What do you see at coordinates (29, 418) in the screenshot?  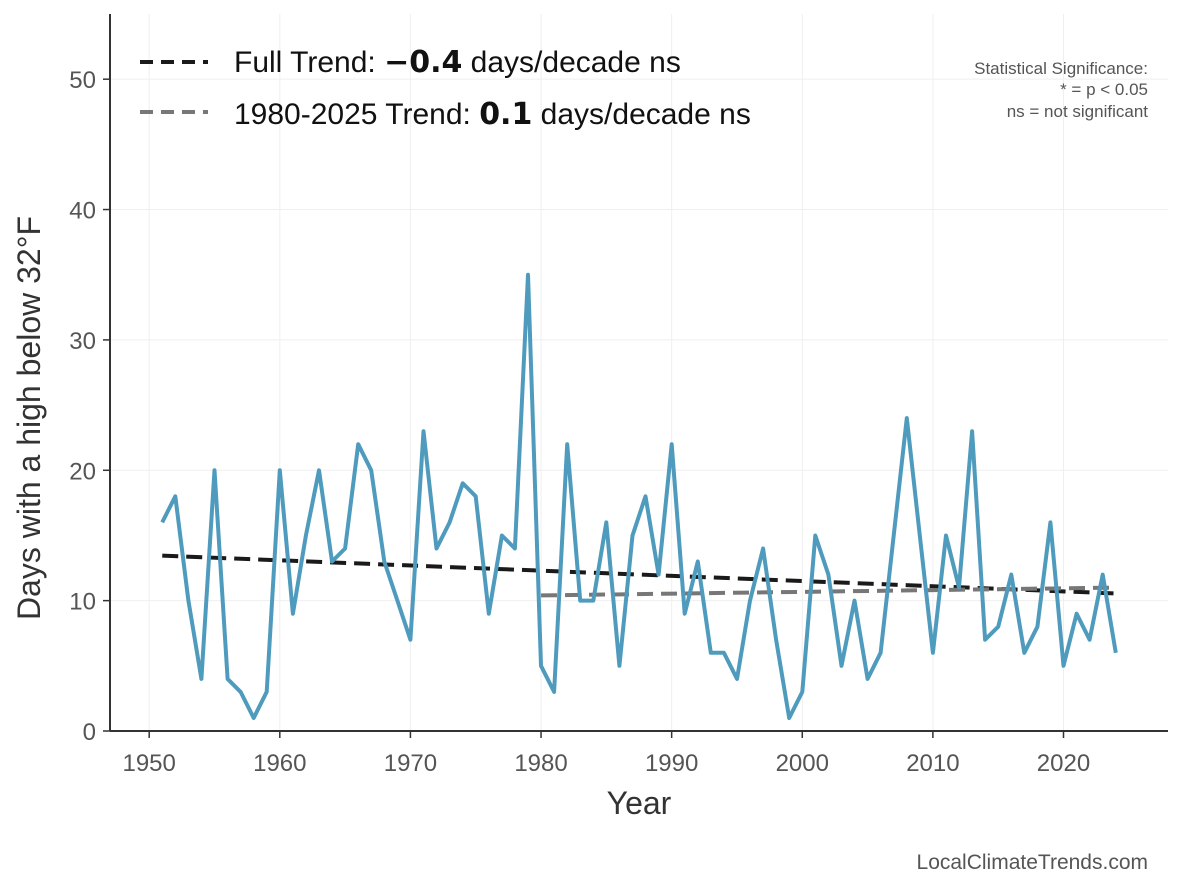 I see `y-axis-title: Days with a high below 32°F` at bounding box center [29, 418].